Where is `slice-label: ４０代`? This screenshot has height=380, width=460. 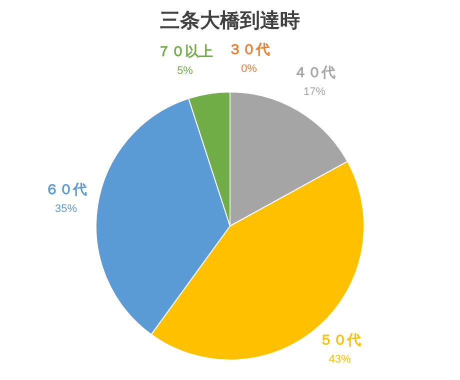
slice-label: ４０代 is located at coordinates (315, 72).